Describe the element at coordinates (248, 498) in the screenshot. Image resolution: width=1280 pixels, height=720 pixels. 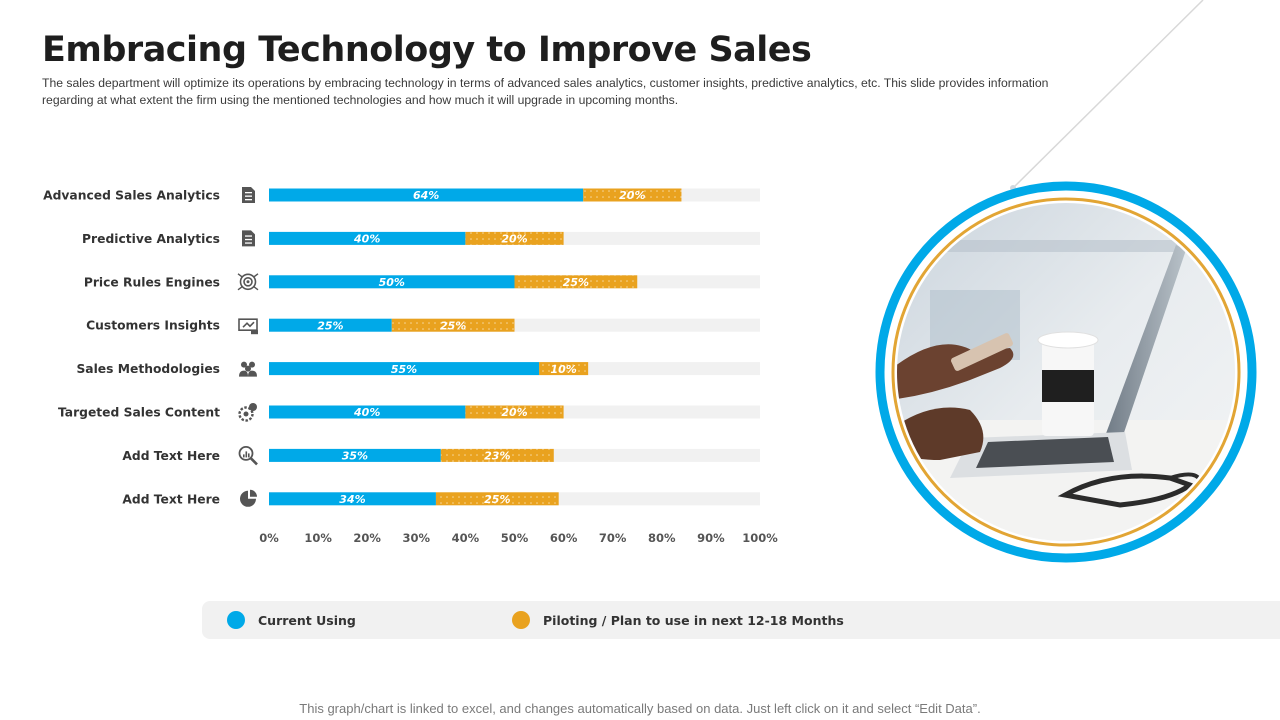
I see `pie-chart-icon` at that location.